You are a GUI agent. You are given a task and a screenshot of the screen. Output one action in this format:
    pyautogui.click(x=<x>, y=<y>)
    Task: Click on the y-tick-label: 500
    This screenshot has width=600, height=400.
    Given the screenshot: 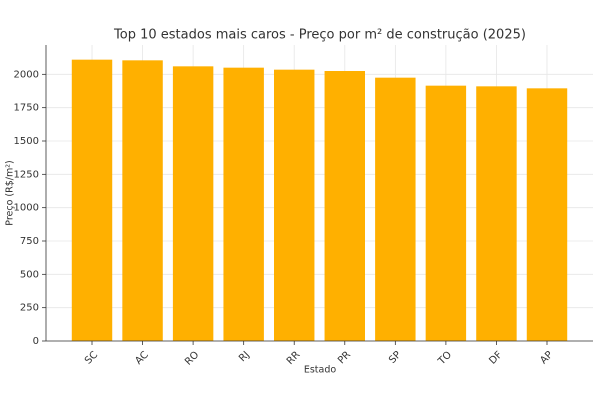 What is the action you would take?
    pyautogui.click(x=29, y=274)
    